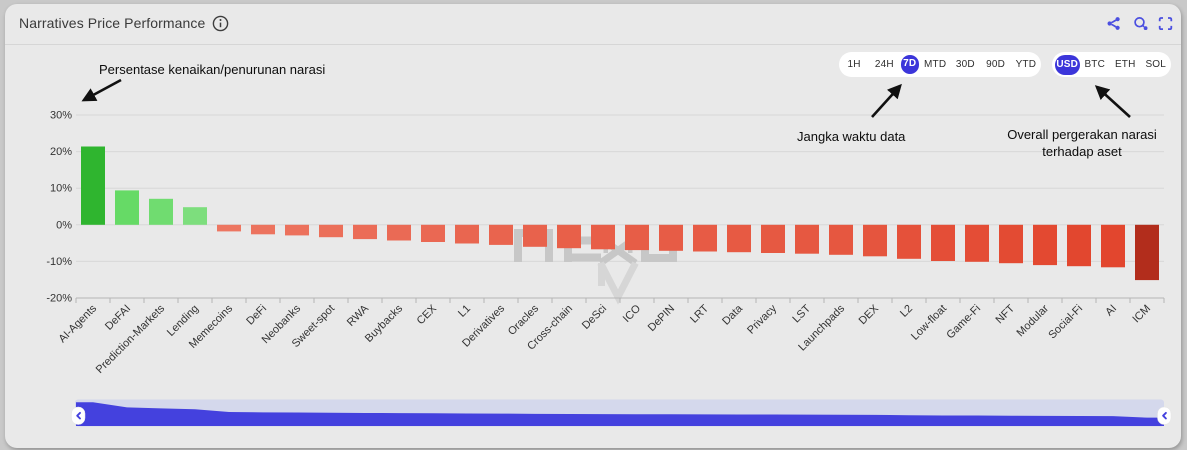  I want to click on svg-text: Social-Fi, so click(1065, 322).